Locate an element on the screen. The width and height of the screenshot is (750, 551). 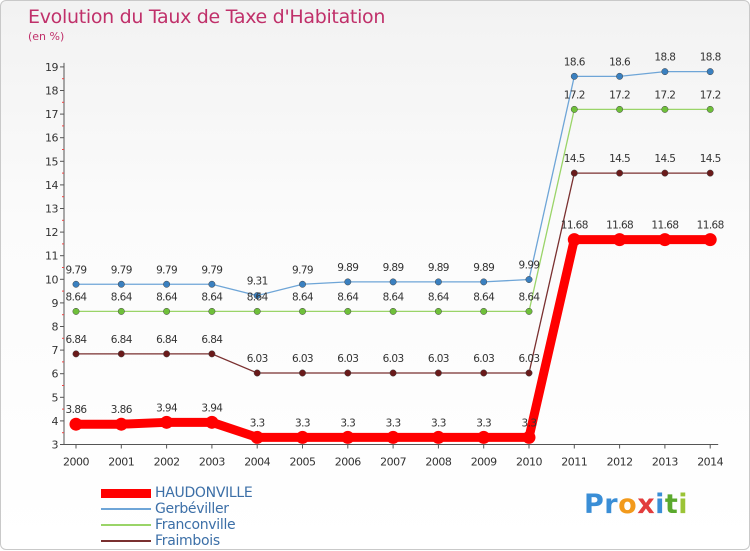
x-tick-label: 2006 is located at coordinates (348, 462).